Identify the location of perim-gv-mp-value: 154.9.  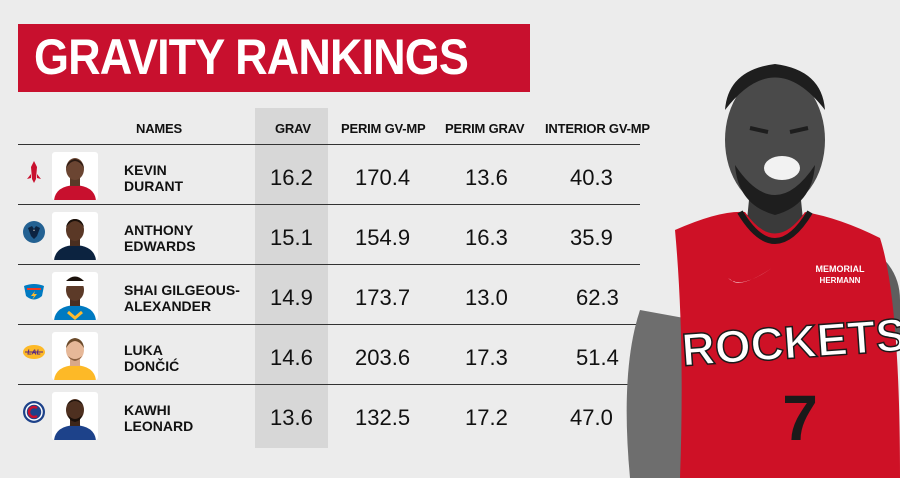
(383, 237).